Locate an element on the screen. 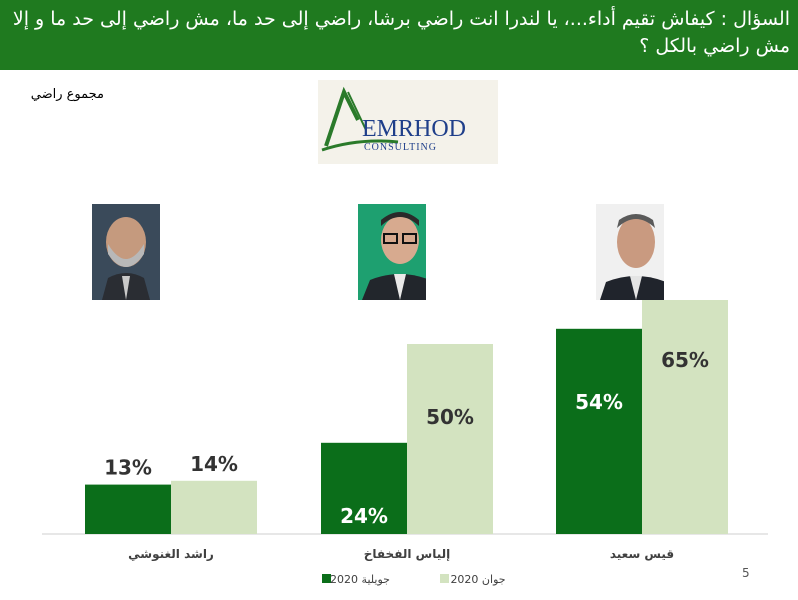 This screenshot has width=798, height=600. portrait-fakhfakh is located at coordinates (392, 252).